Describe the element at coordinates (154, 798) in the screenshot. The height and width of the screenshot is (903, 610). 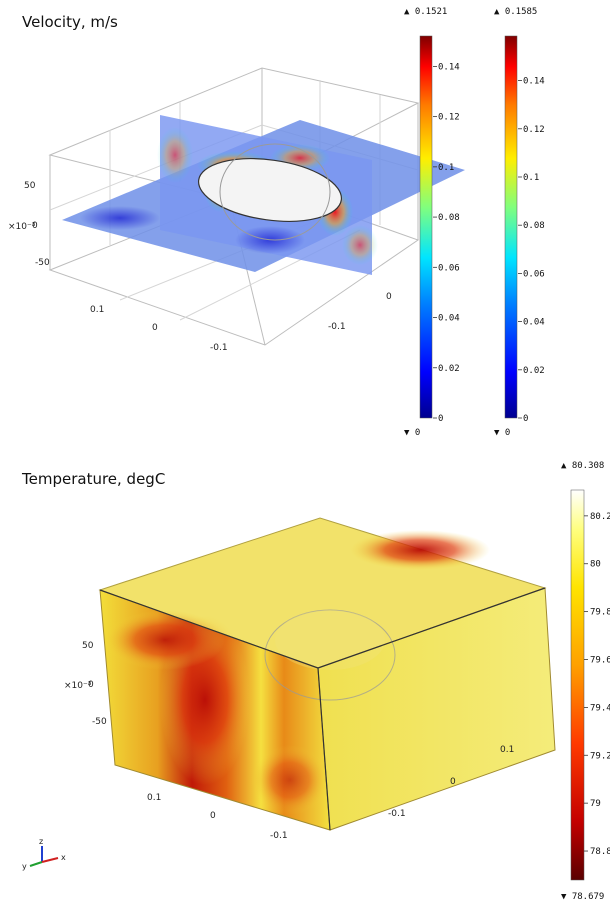
I see `temperature-y-tick: 0.1` at that location.